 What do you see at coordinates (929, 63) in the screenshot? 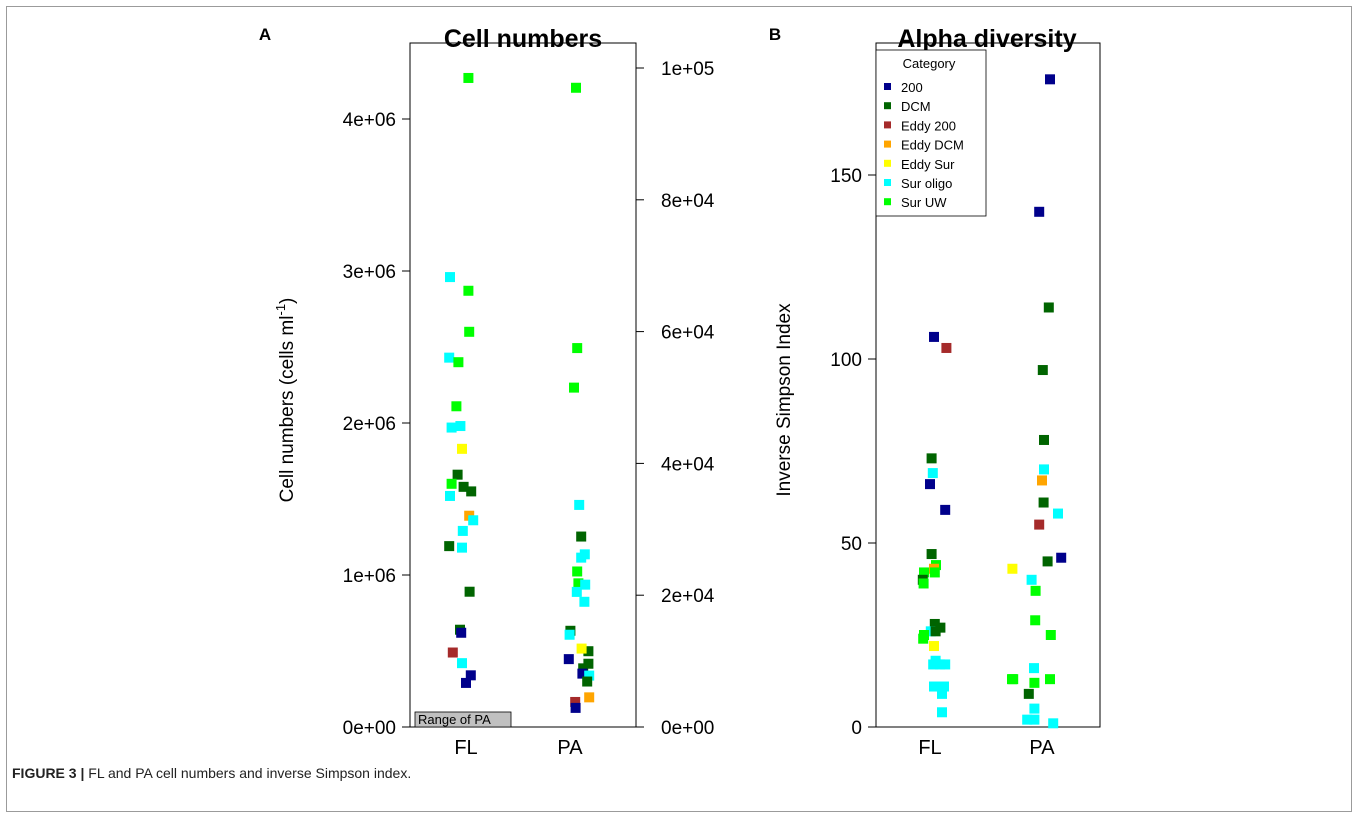
I see `legend-title: Category` at bounding box center [929, 63].